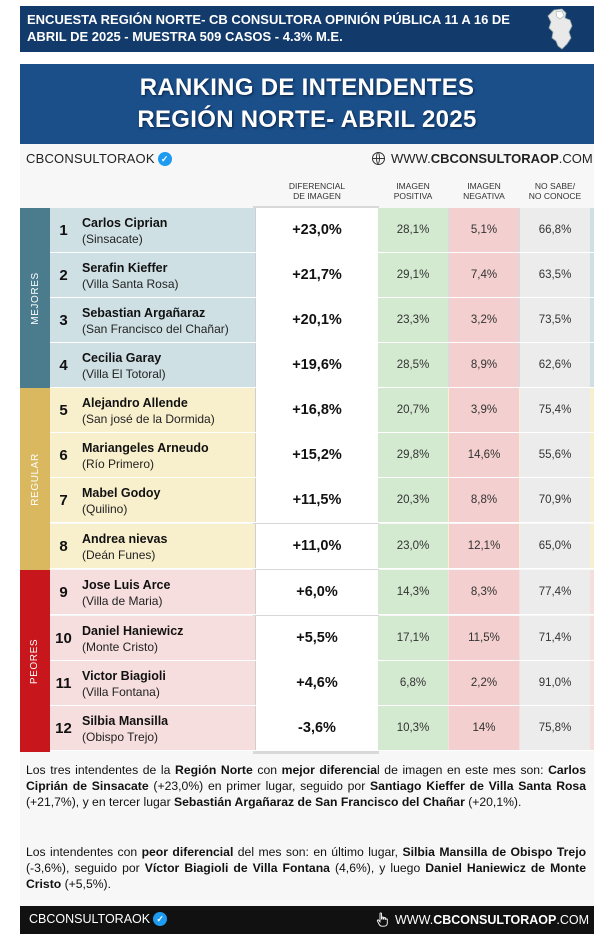 The width and height of the screenshot is (614, 944). What do you see at coordinates (413, 320) in the screenshot?
I see `image-positive: 23,3%` at bounding box center [413, 320].